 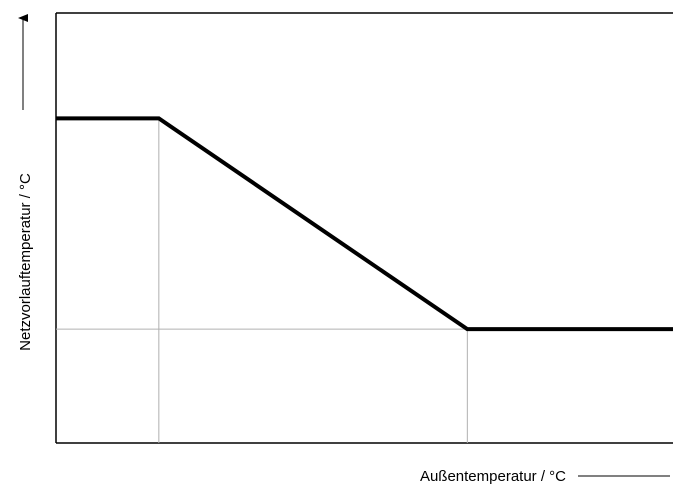 What do you see at coordinates (25, 262) in the screenshot?
I see `y-axis-label: Netzvorlauftemperatur / °C` at bounding box center [25, 262].